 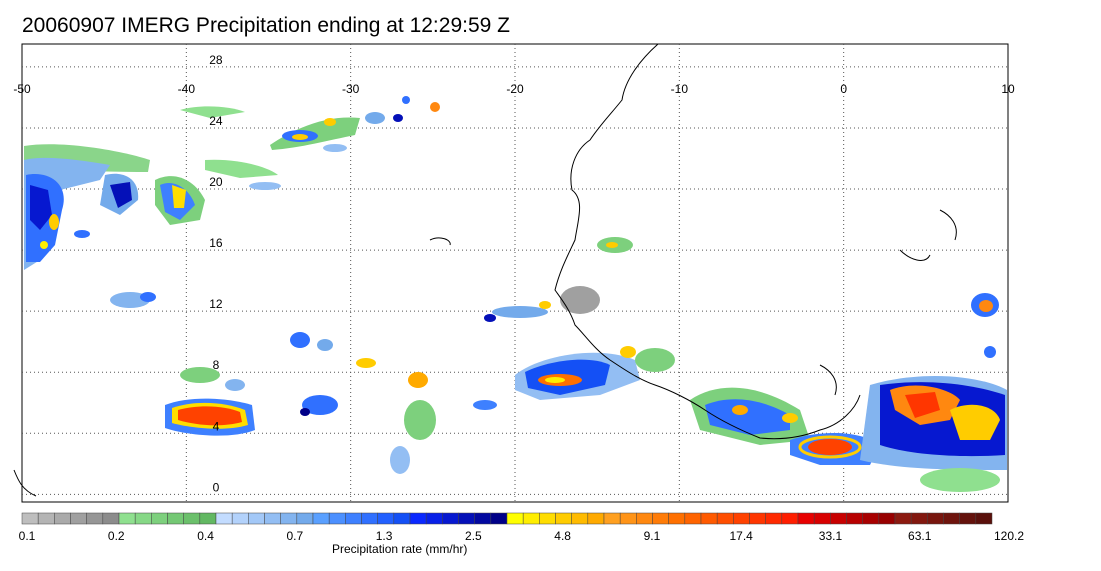 I want to click on colorbar-label: 120.2, so click(x=1009, y=536).